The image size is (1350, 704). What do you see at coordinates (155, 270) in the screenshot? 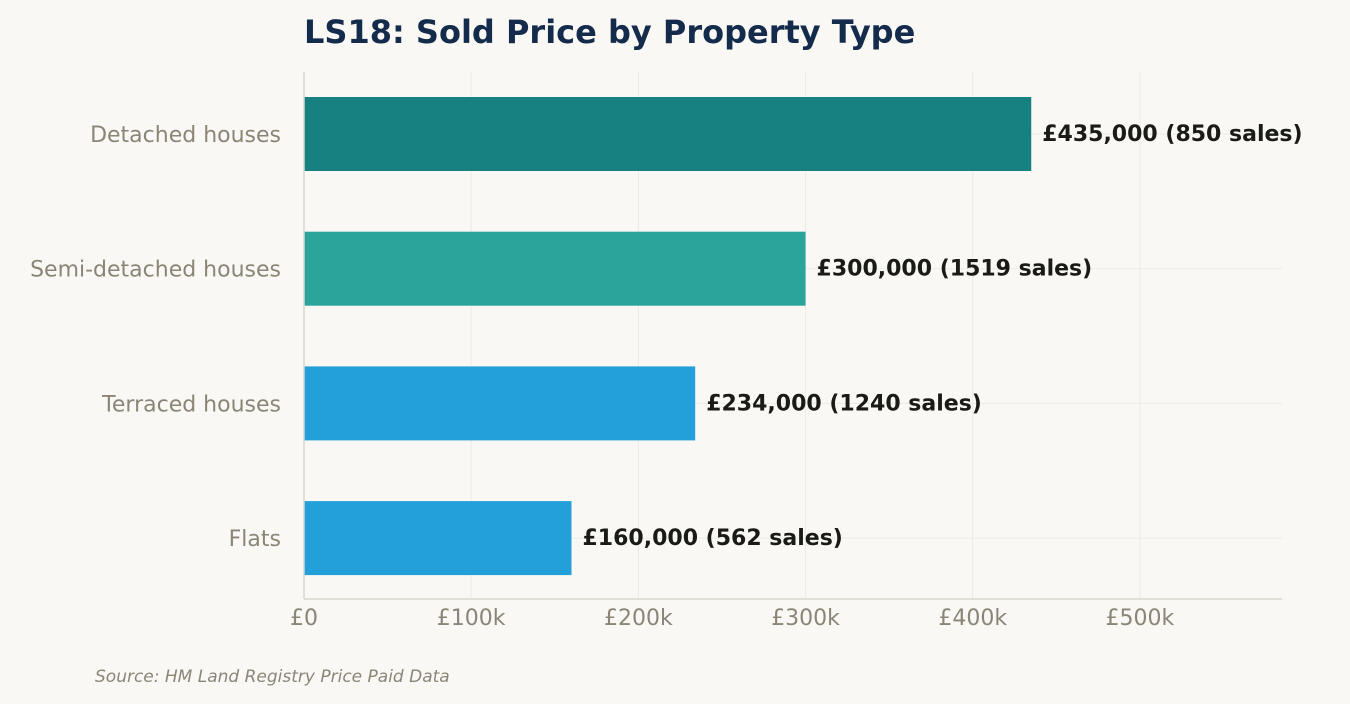
I see `category-label: Semi-detached houses` at bounding box center [155, 270].